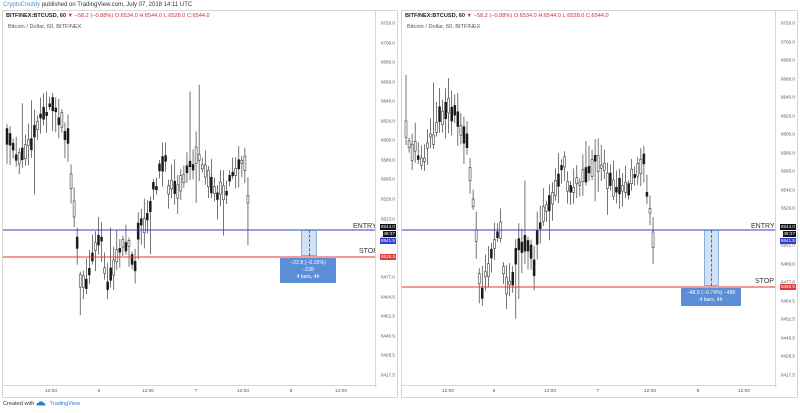  Describe the element at coordinates (787, 264) in the screenshot. I see `price-tick: 6489.0` at that location.